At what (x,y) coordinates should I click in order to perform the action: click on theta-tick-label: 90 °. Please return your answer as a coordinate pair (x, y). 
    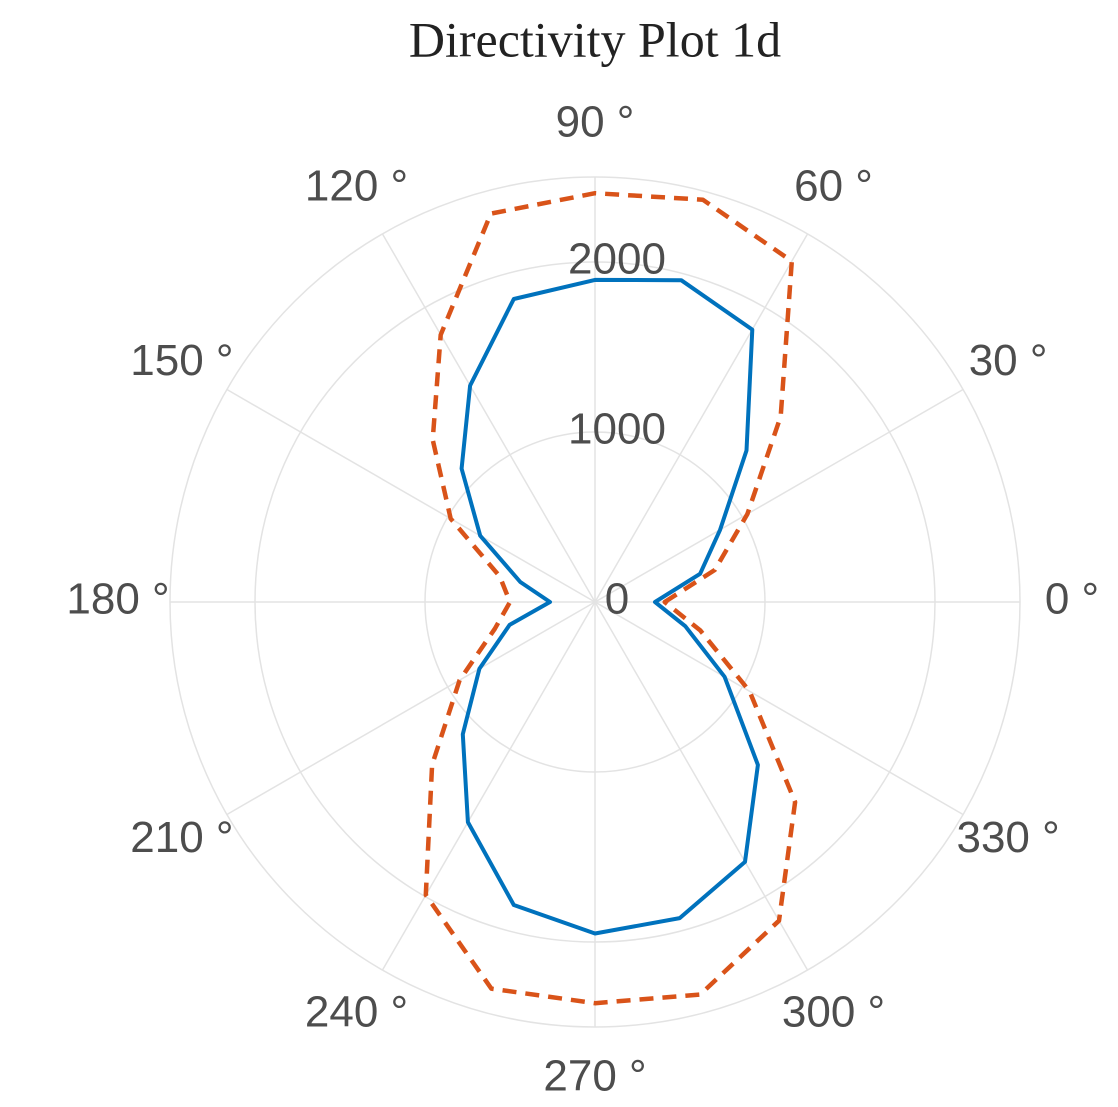
    Looking at the image, I should click on (595, 122).